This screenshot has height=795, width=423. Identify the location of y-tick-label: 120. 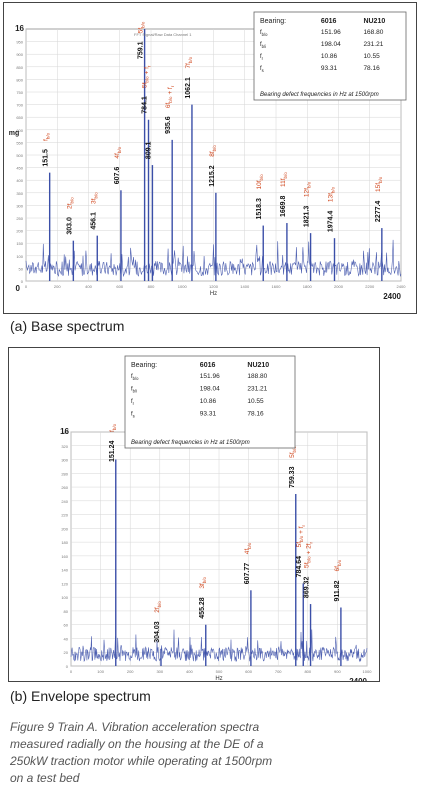
(64, 583).